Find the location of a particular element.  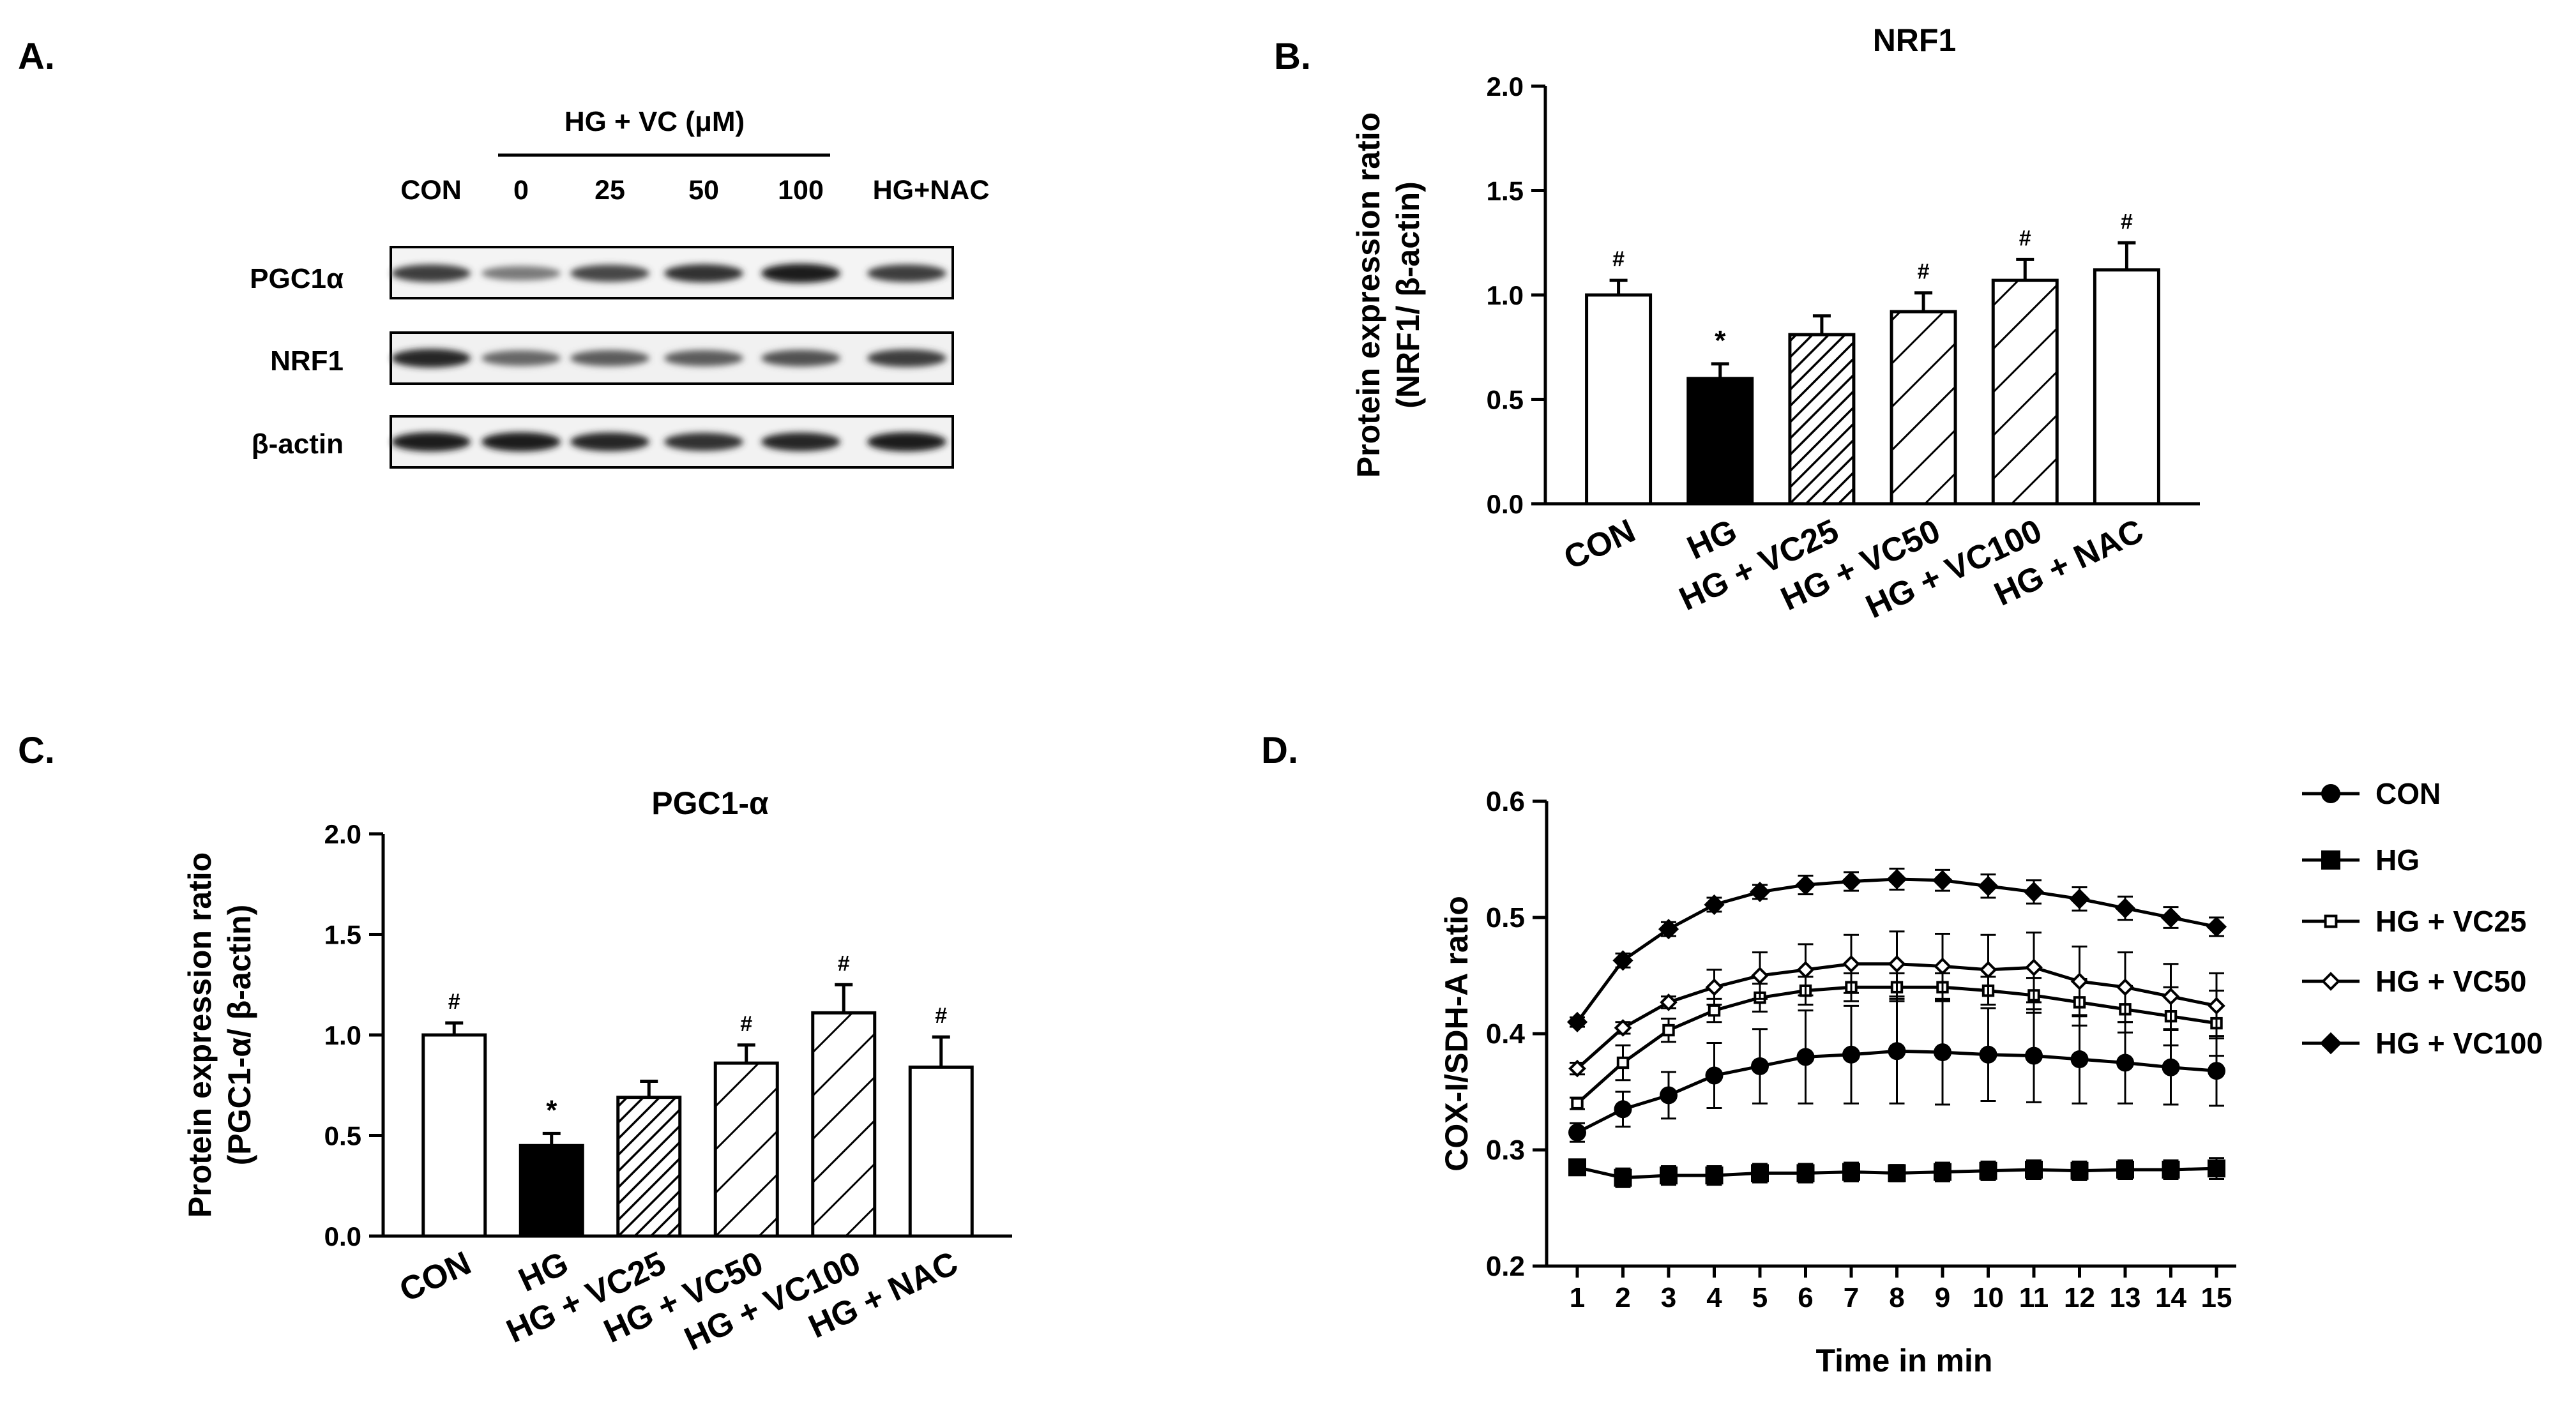

x-tick-label: 14 is located at coordinates (2171, 1297).